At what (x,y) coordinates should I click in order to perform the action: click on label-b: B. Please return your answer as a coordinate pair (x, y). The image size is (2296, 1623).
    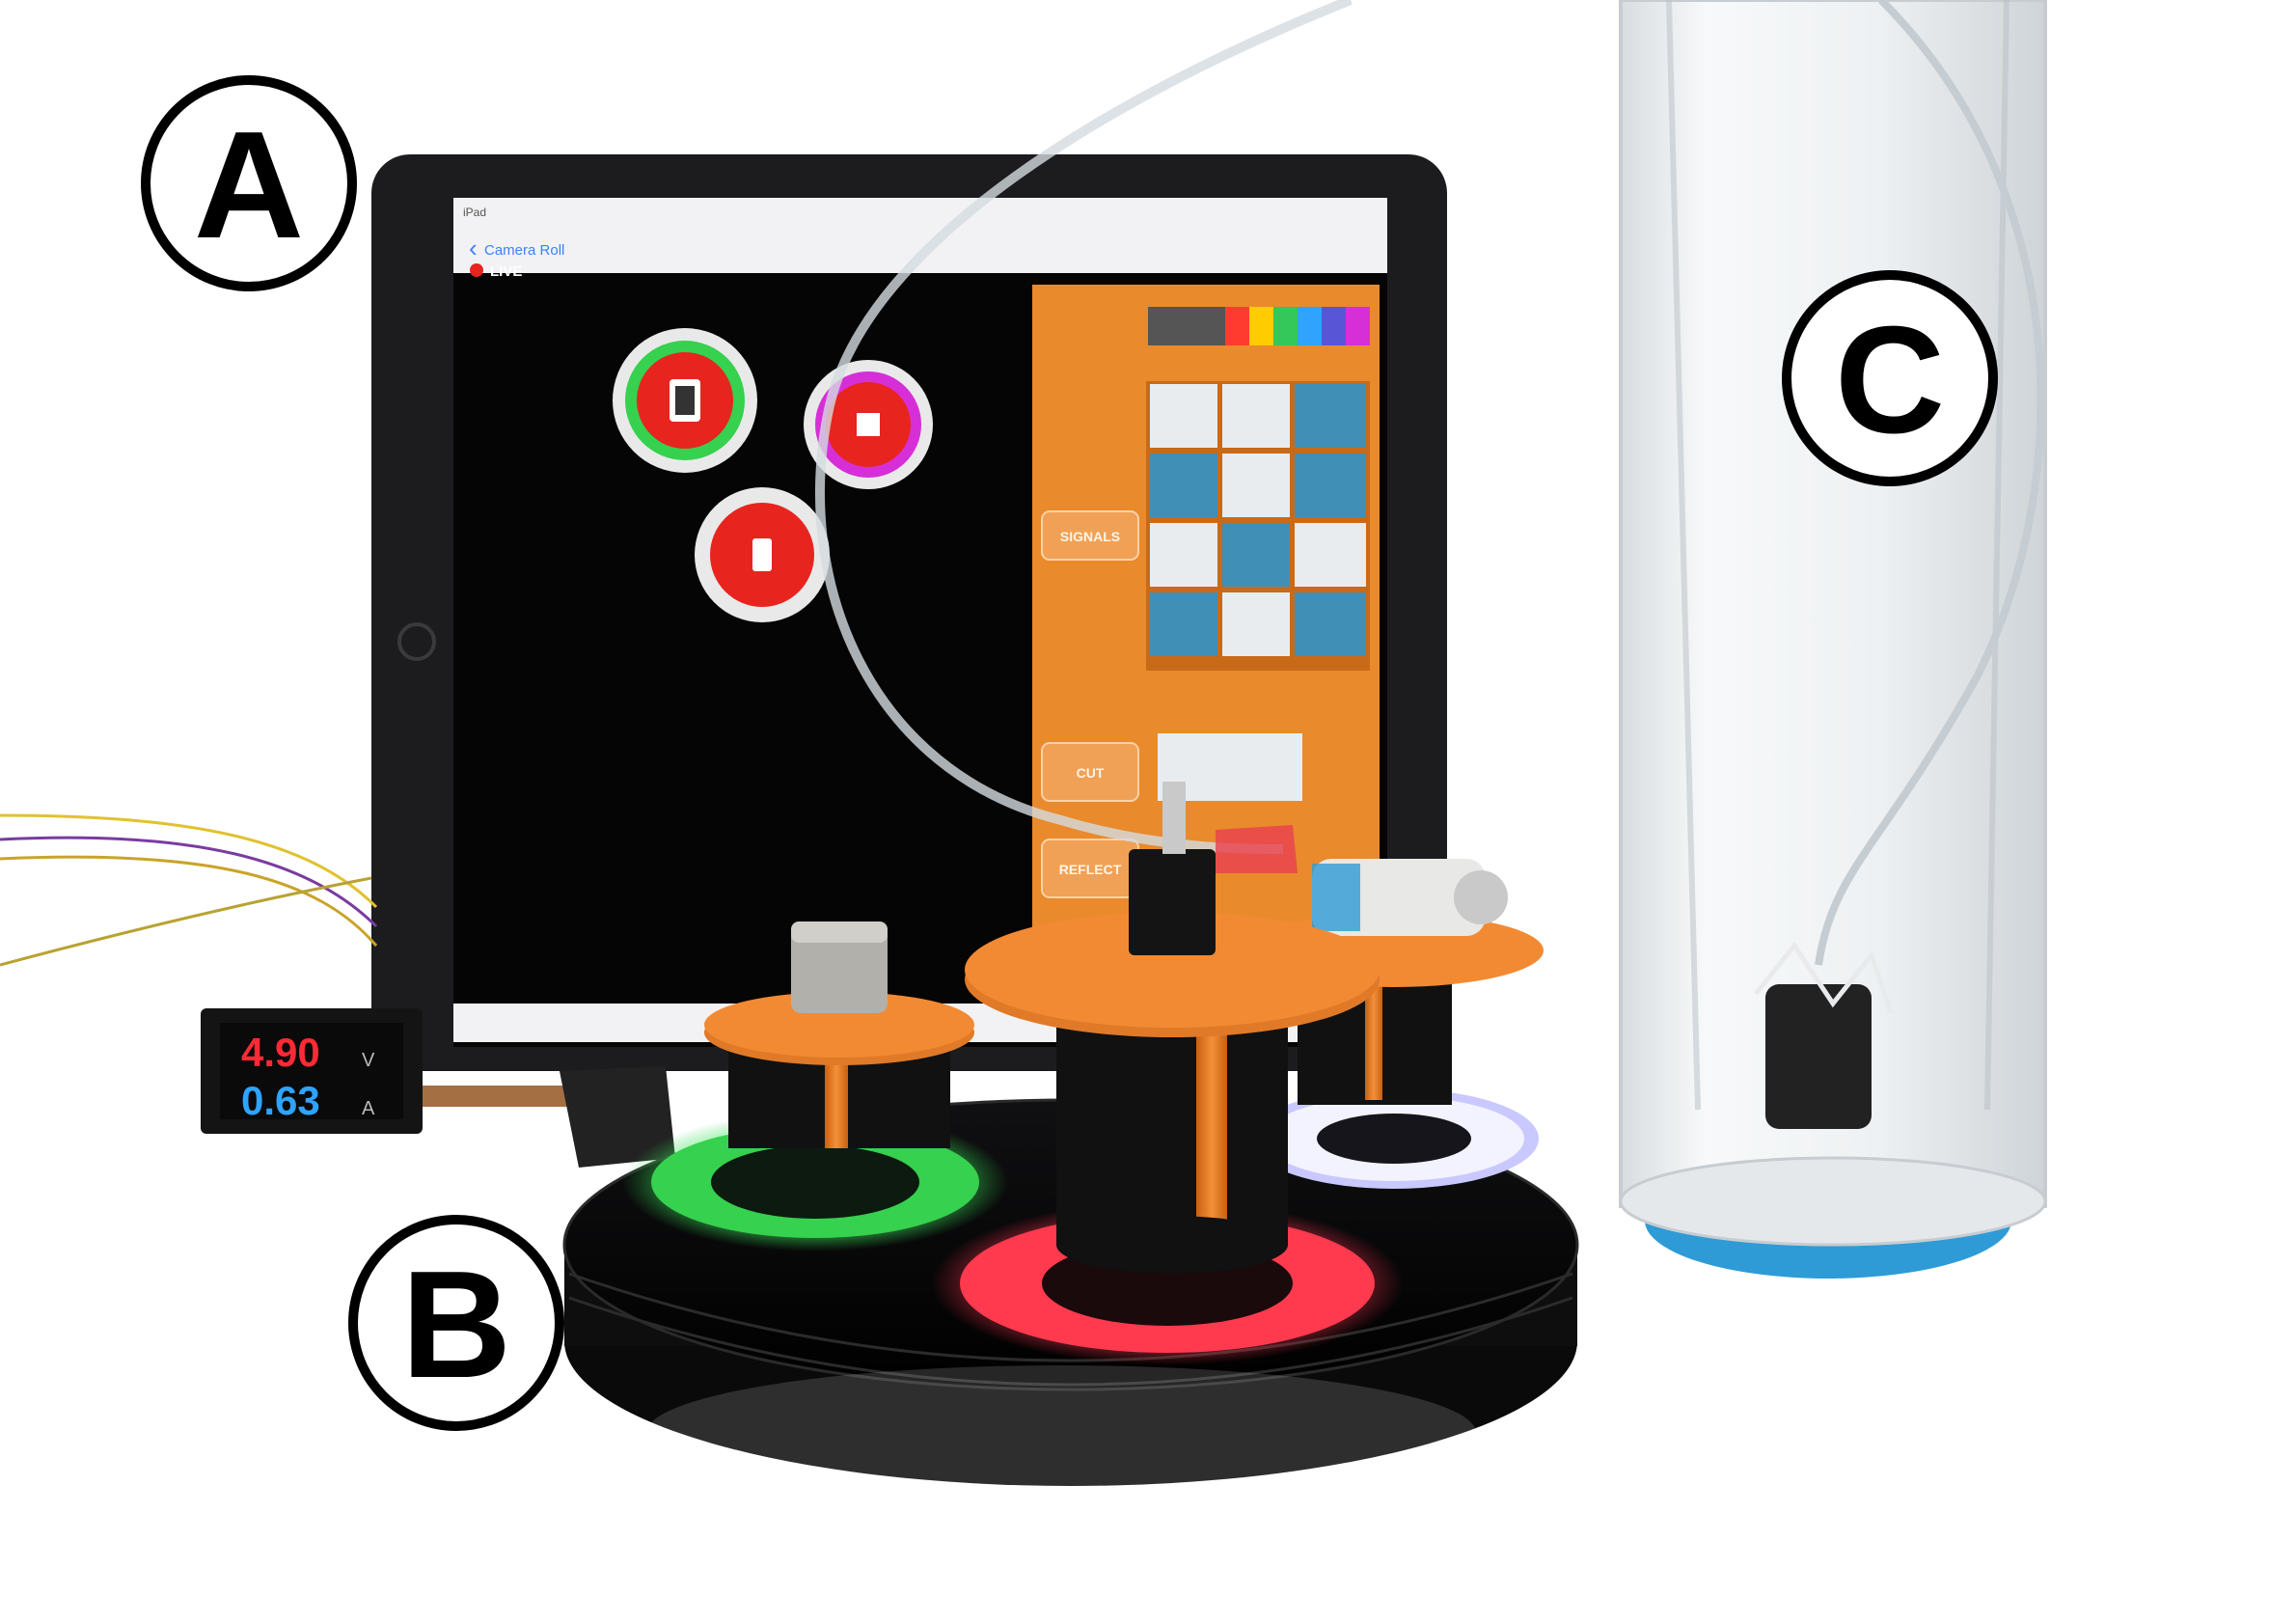
    Looking at the image, I should click on (456, 1323).